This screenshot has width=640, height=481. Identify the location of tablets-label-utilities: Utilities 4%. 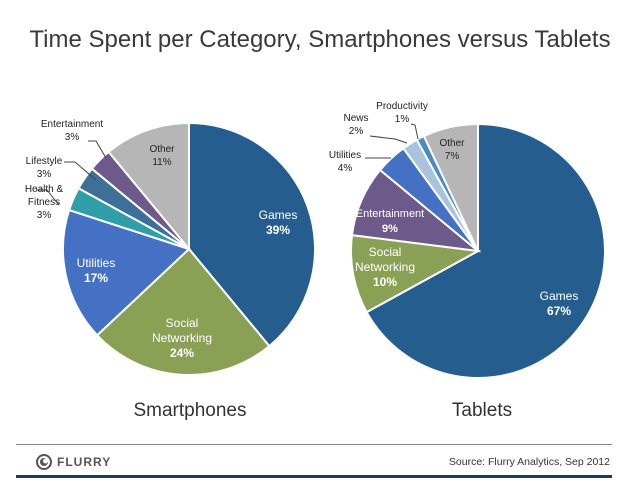
(345, 162).